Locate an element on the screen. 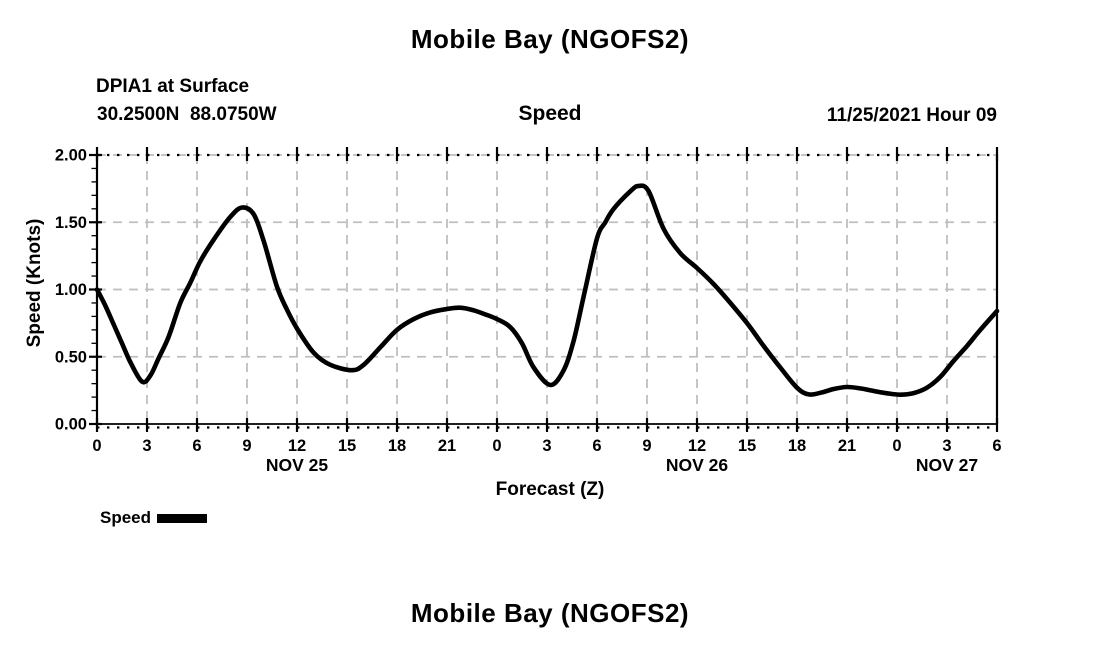  svg-text: 0.50 is located at coordinates (71, 357).